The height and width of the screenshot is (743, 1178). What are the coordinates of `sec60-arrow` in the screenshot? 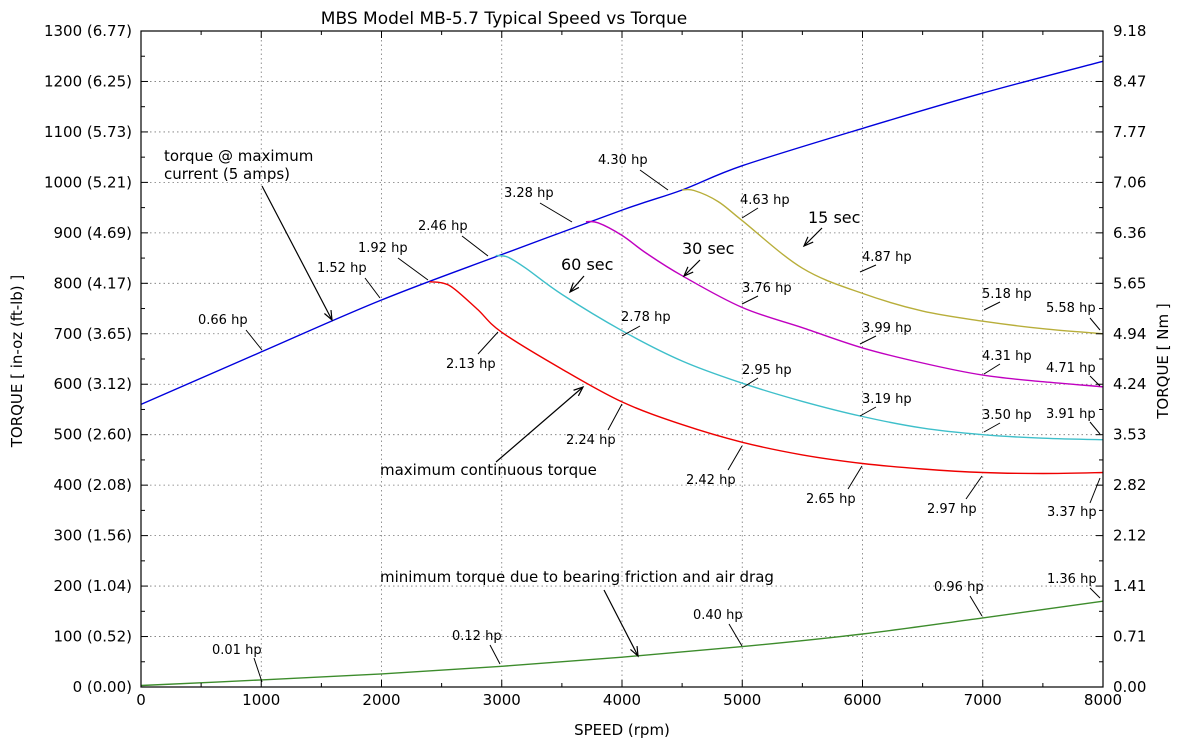 It's located at (577, 284).